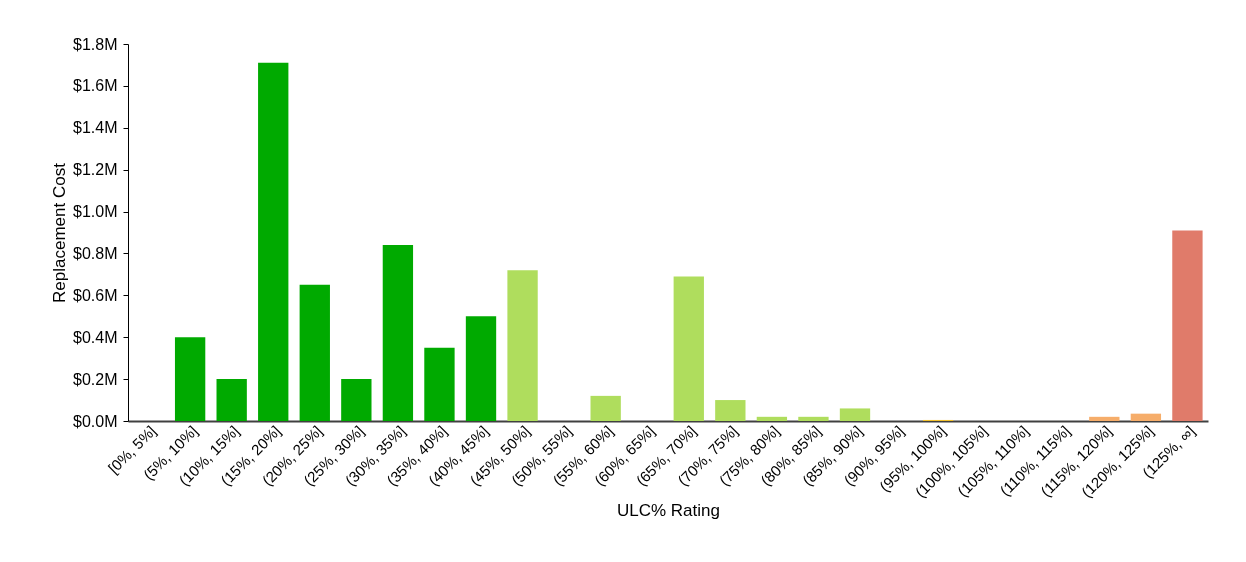 The image size is (1246, 562). What do you see at coordinates (95, 337) in the screenshot?
I see `y-tick-label: $0.4M` at bounding box center [95, 337].